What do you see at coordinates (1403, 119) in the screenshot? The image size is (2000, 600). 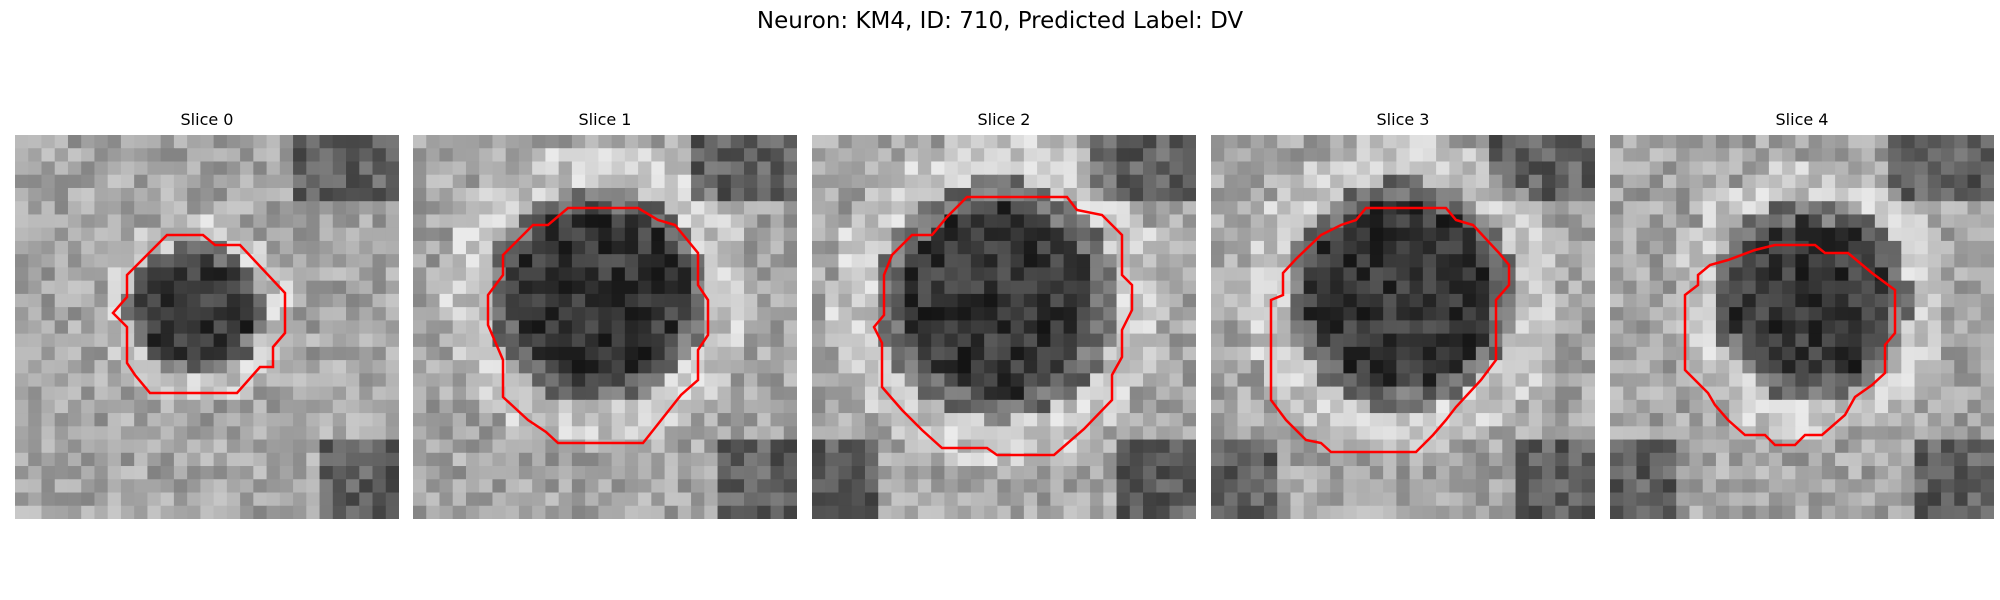 I see `slice-title: Slice 3` at bounding box center [1403, 119].